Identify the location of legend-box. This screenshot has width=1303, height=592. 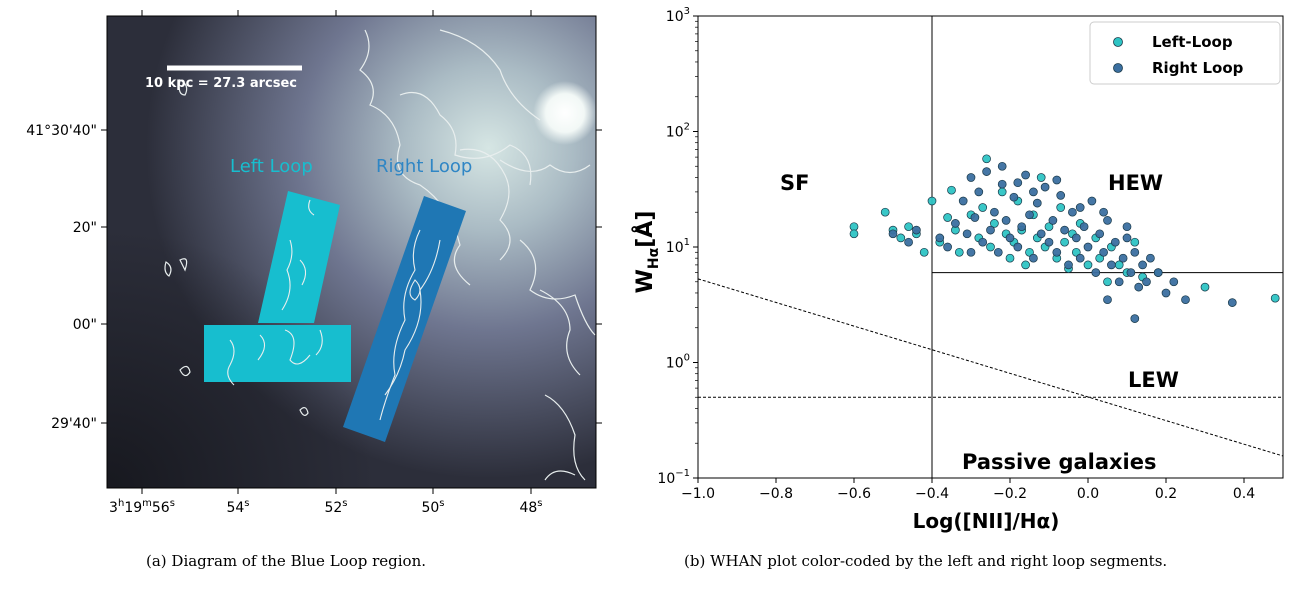
(1185, 53).